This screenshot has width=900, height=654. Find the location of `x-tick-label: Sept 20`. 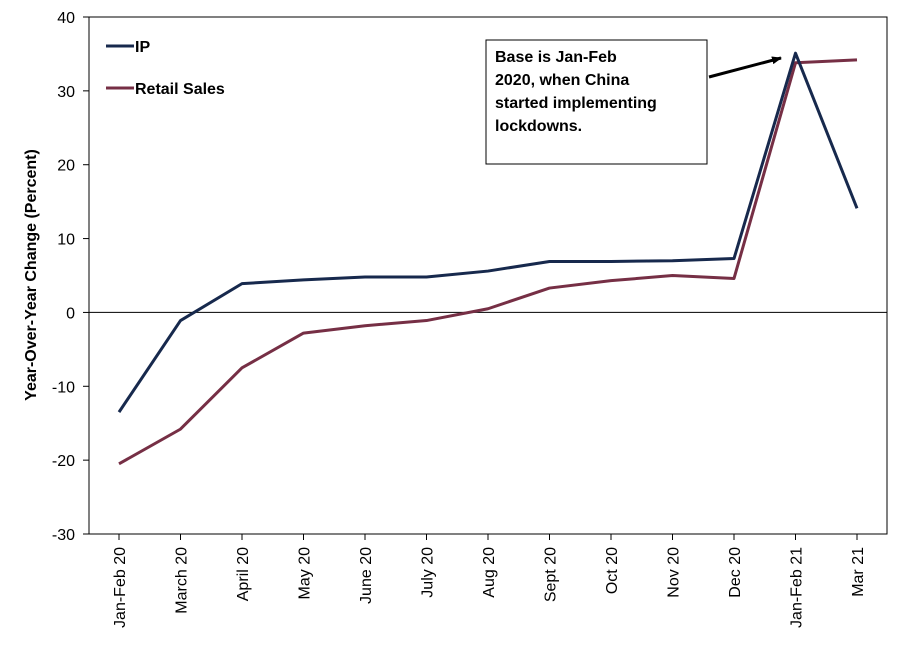

x-tick-label: Sept 20 is located at coordinates (551, 574).